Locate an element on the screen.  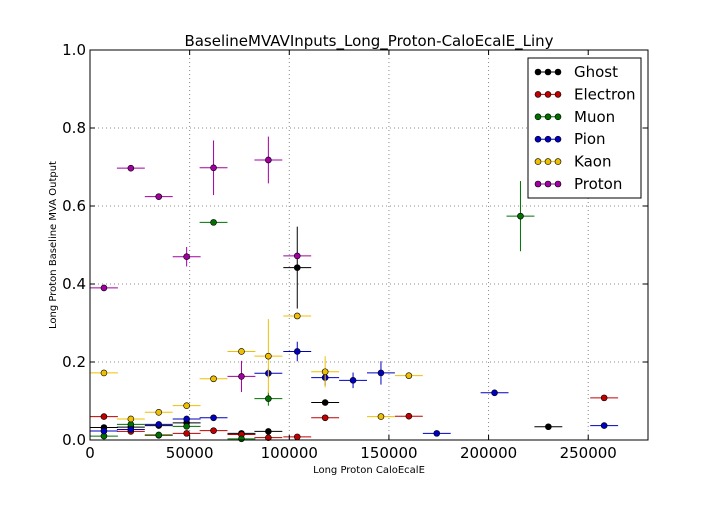
legend-entry: Muon is located at coordinates (574, 117).